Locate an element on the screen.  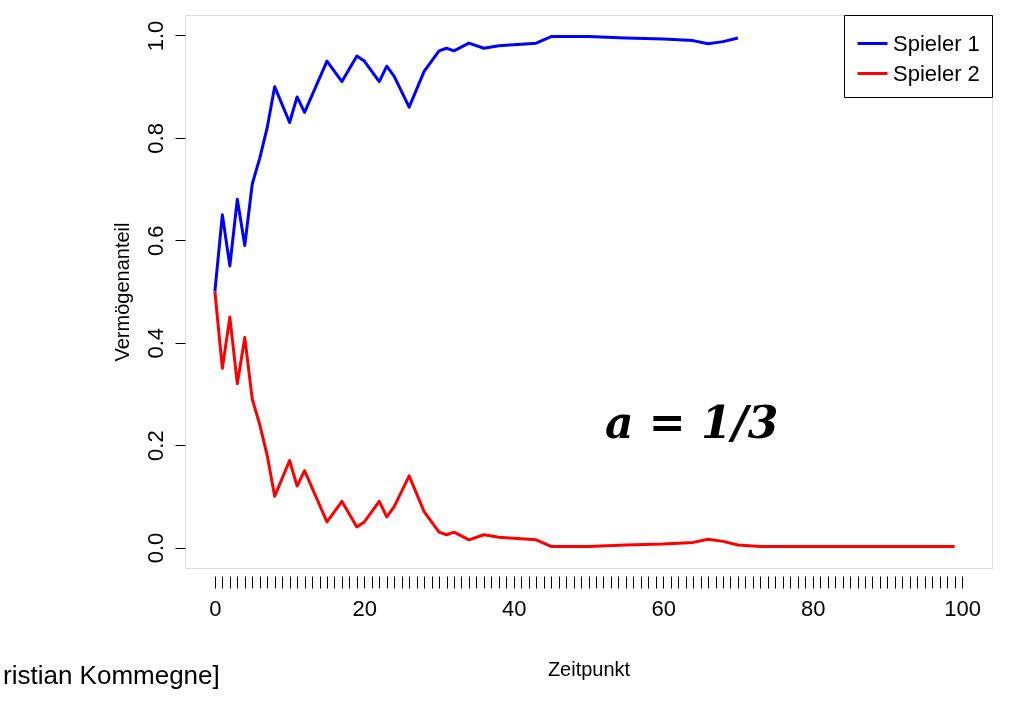
x-tick-label: 100 is located at coordinates (962, 608).